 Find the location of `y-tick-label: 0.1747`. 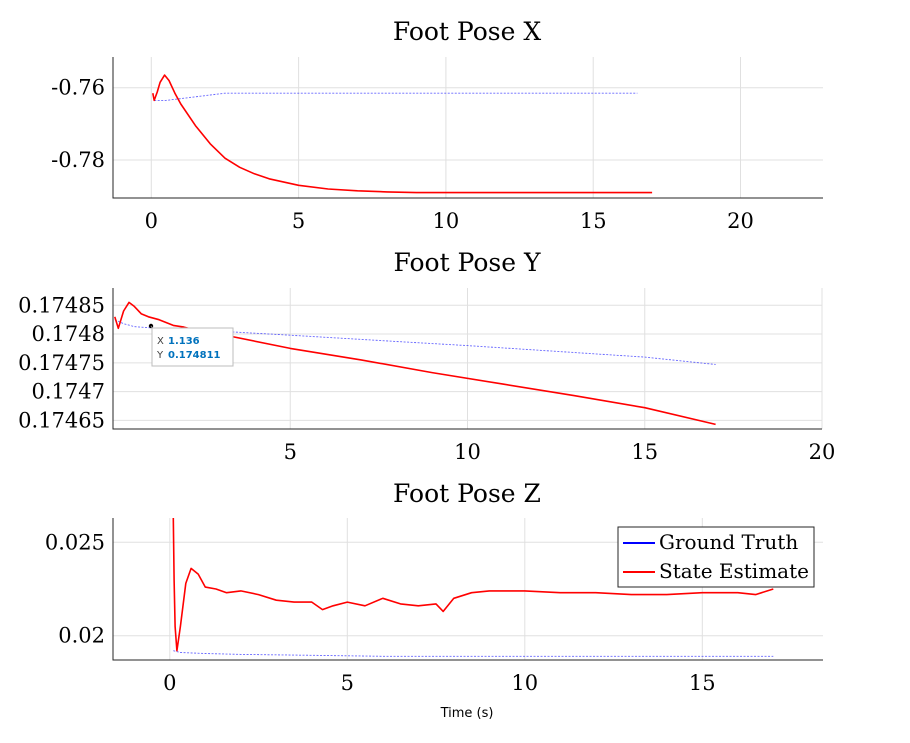

y-tick-label: 0.1747 is located at coordinates (68, 392).